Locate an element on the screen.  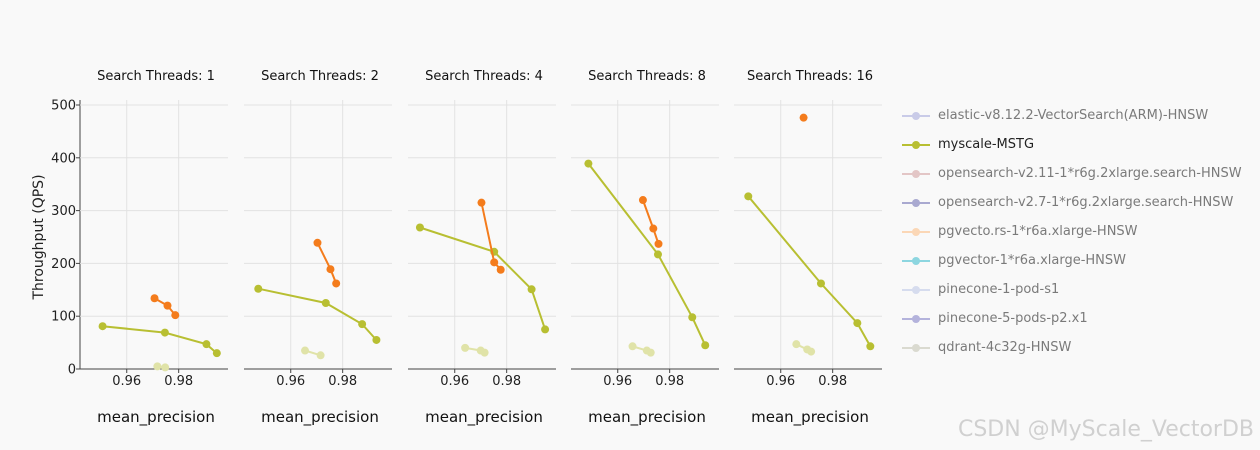
legend-item: elastic-v8.12.2-VectorSearch(ARM)-HNSW is located at coordinates (1071, 115).